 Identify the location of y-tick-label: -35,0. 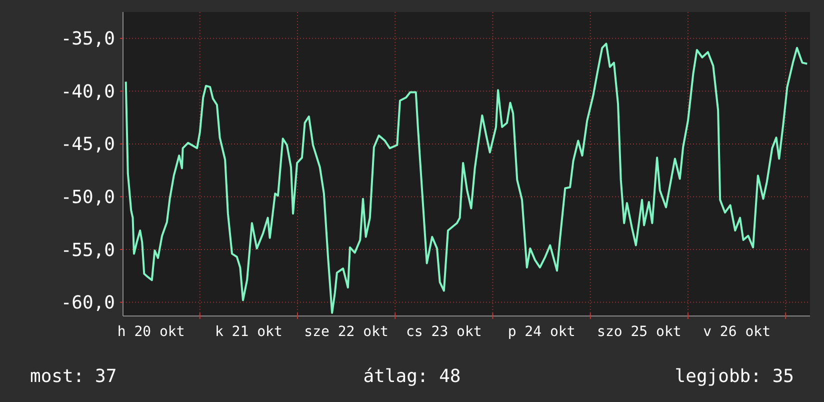
(87, 39).